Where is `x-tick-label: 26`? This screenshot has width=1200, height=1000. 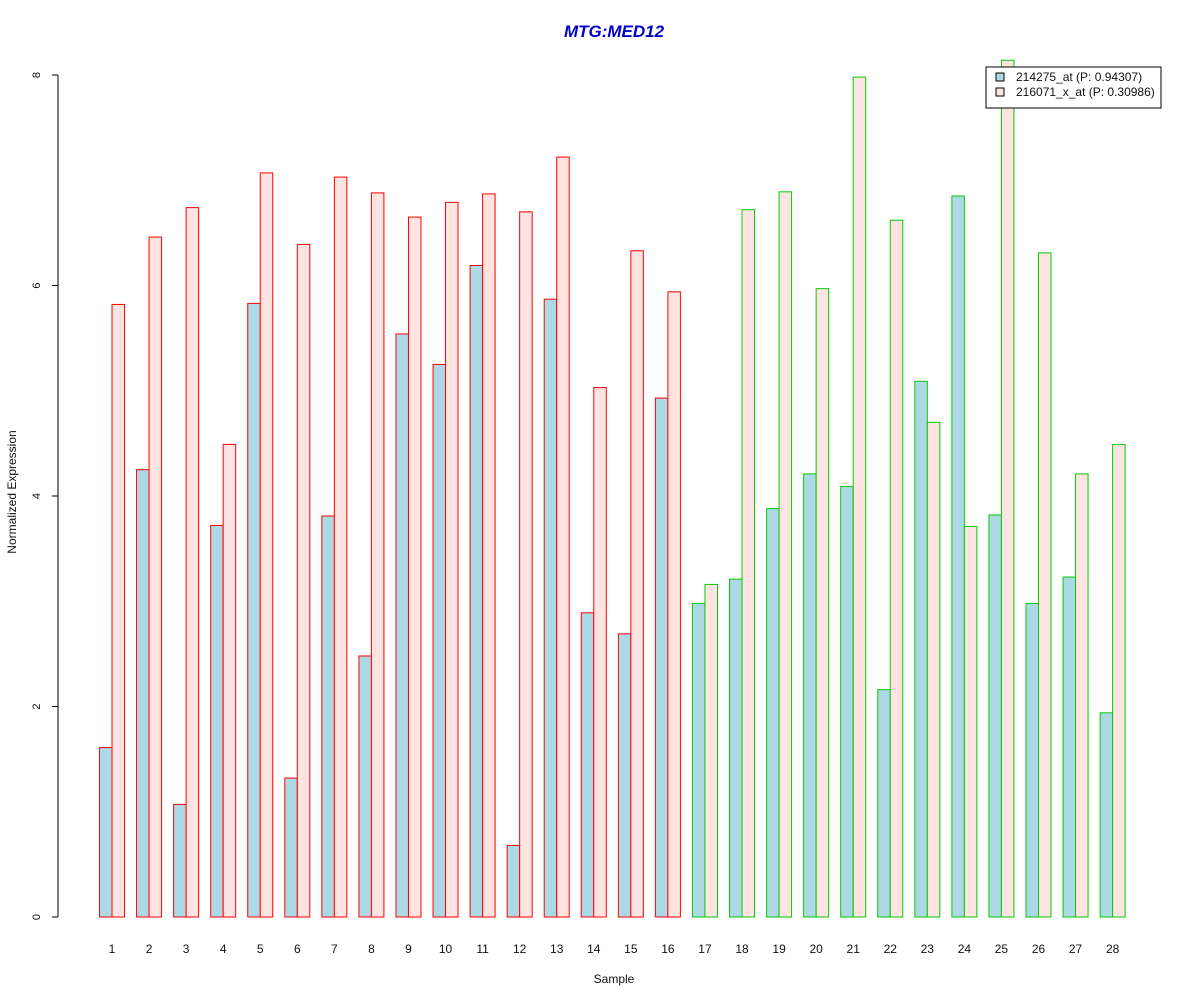 x-tick-label: 26 is located at coordinates (1039, 949).